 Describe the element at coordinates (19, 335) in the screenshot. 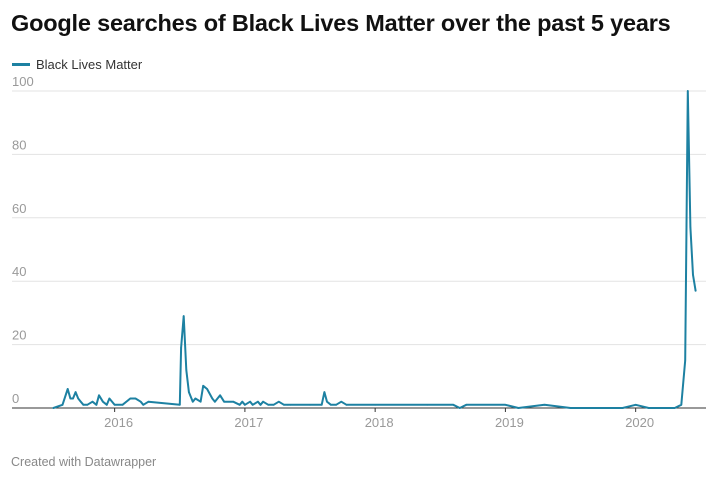

I see `y-tick-label: 20` at that location.